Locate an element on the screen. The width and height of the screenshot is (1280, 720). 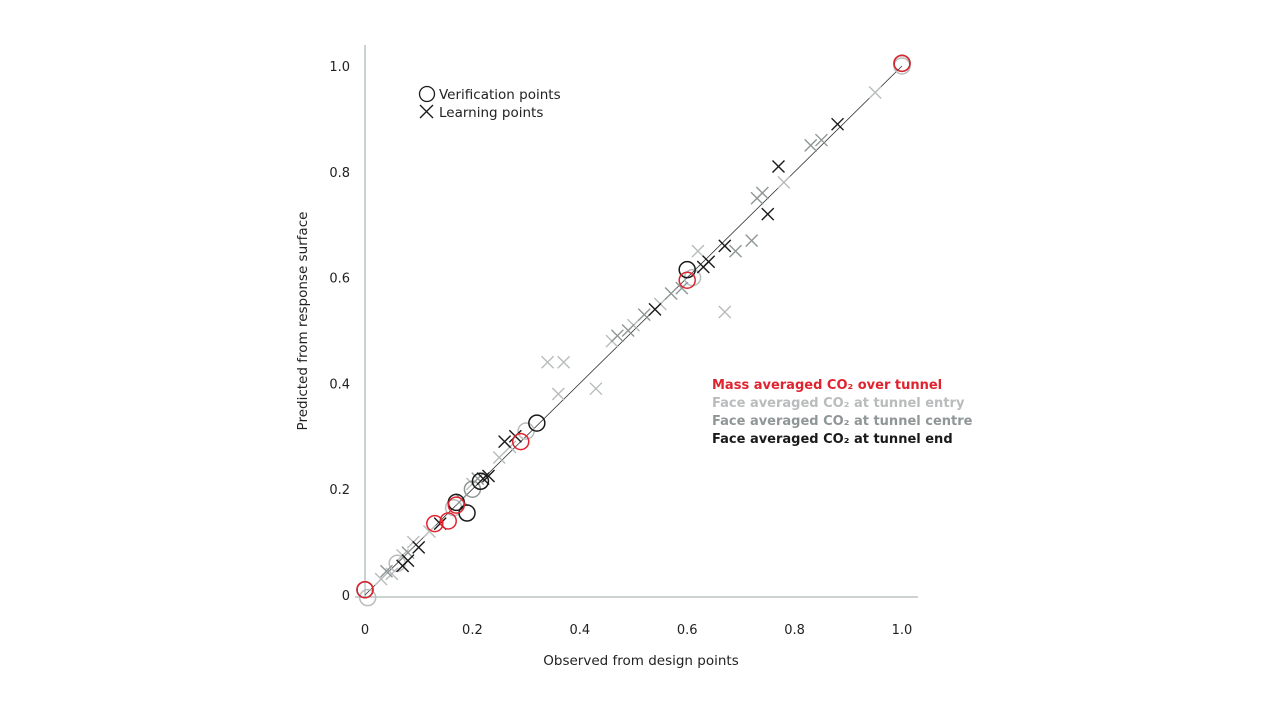
legend-label-verification: Verification points is located at coordinates (500, 95).